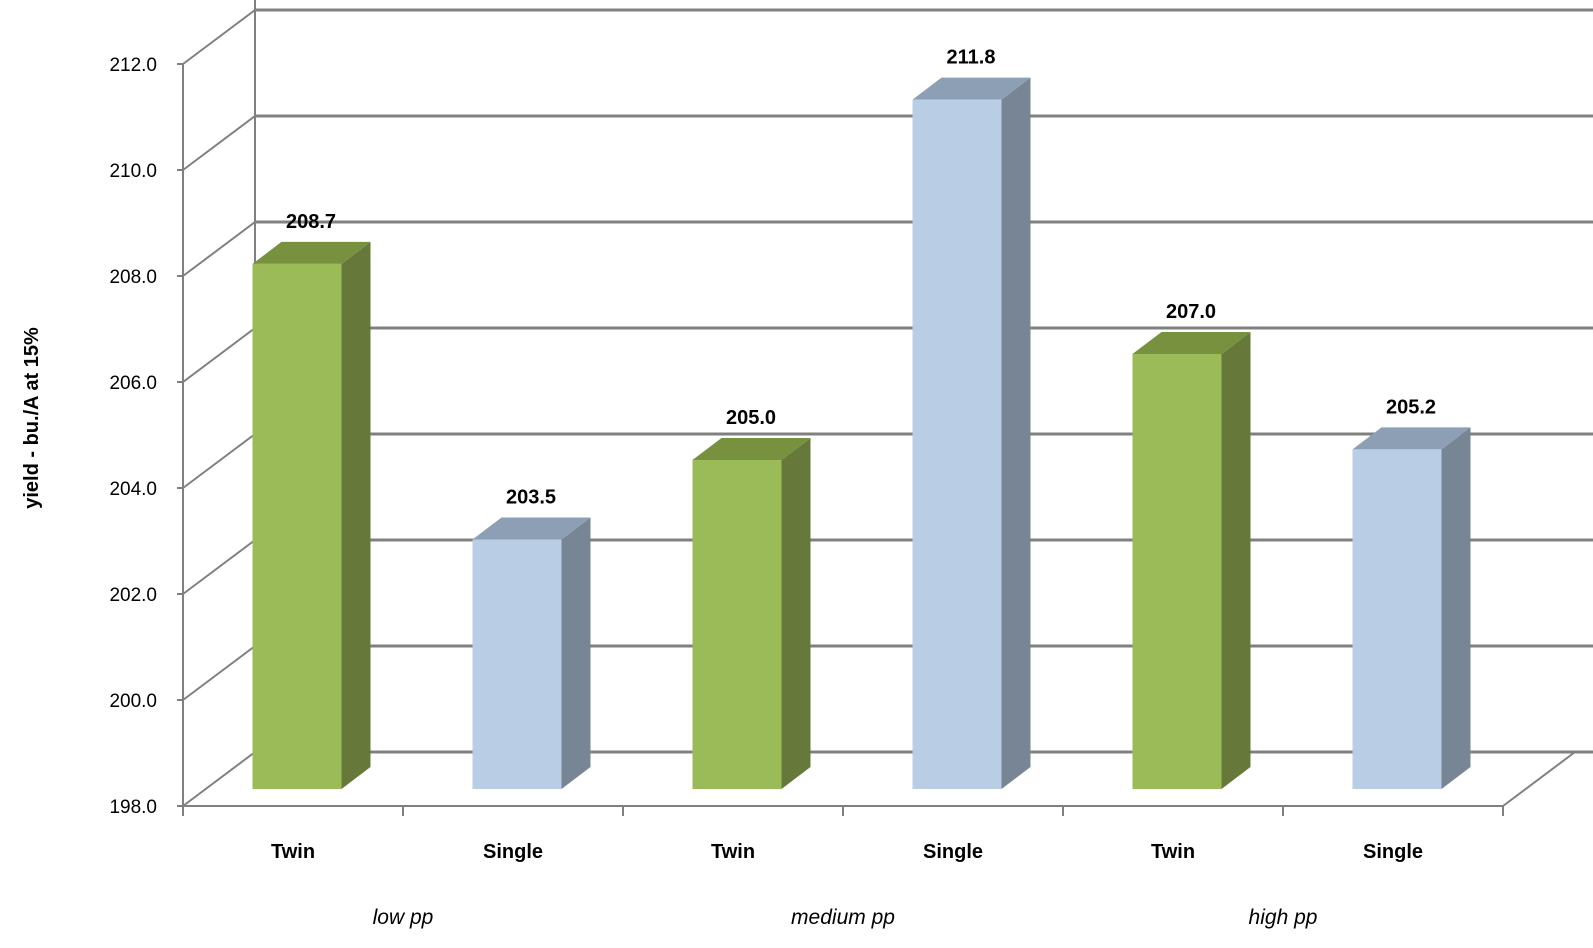 The width and height of the screenshot is (1593, 948). I want to click on y-tick-label: 212.0, so click(133, 65).